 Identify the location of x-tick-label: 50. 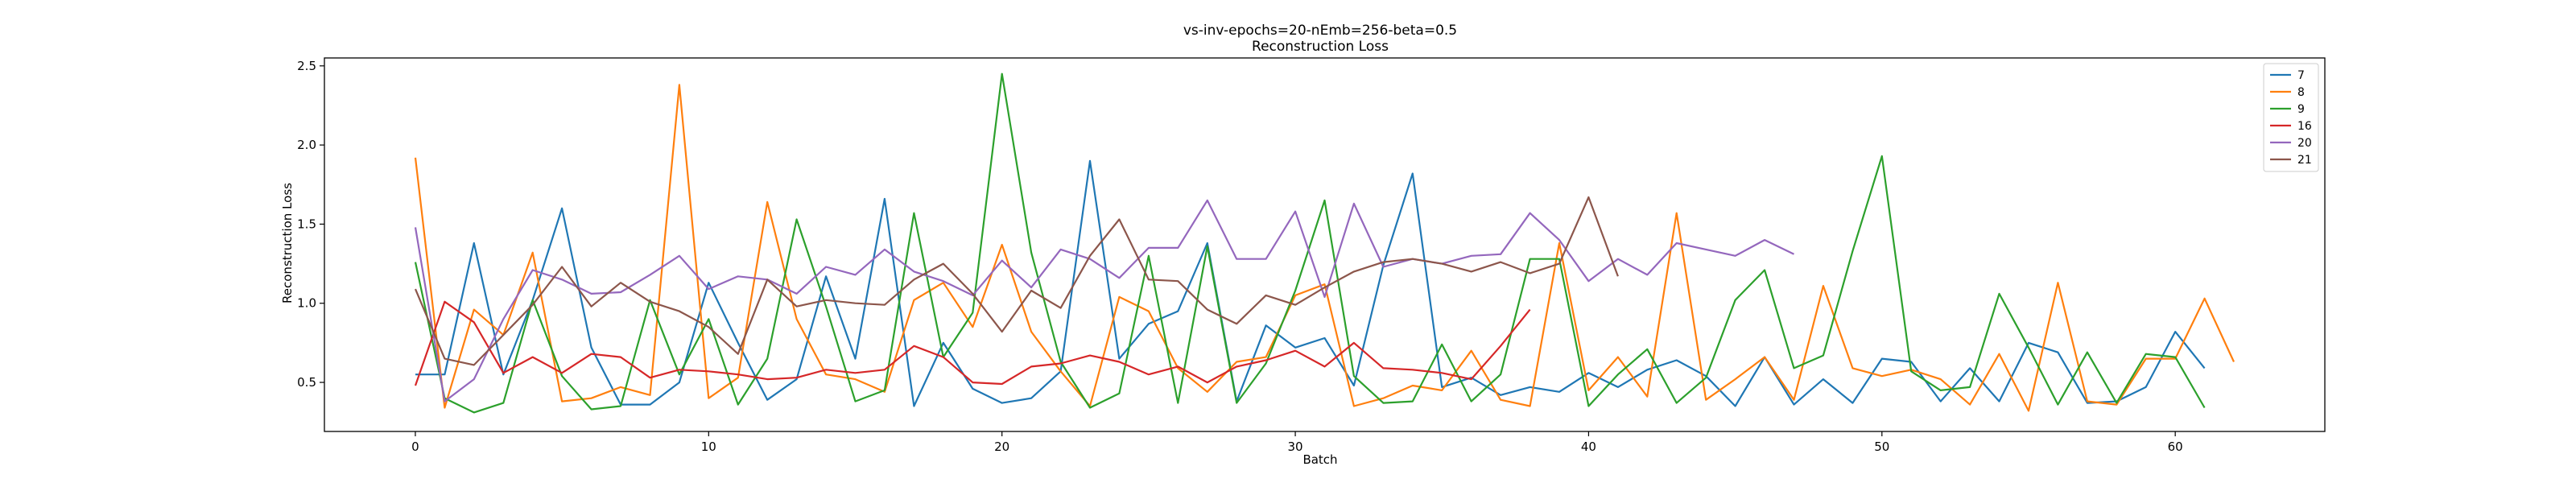
(1881, 447).